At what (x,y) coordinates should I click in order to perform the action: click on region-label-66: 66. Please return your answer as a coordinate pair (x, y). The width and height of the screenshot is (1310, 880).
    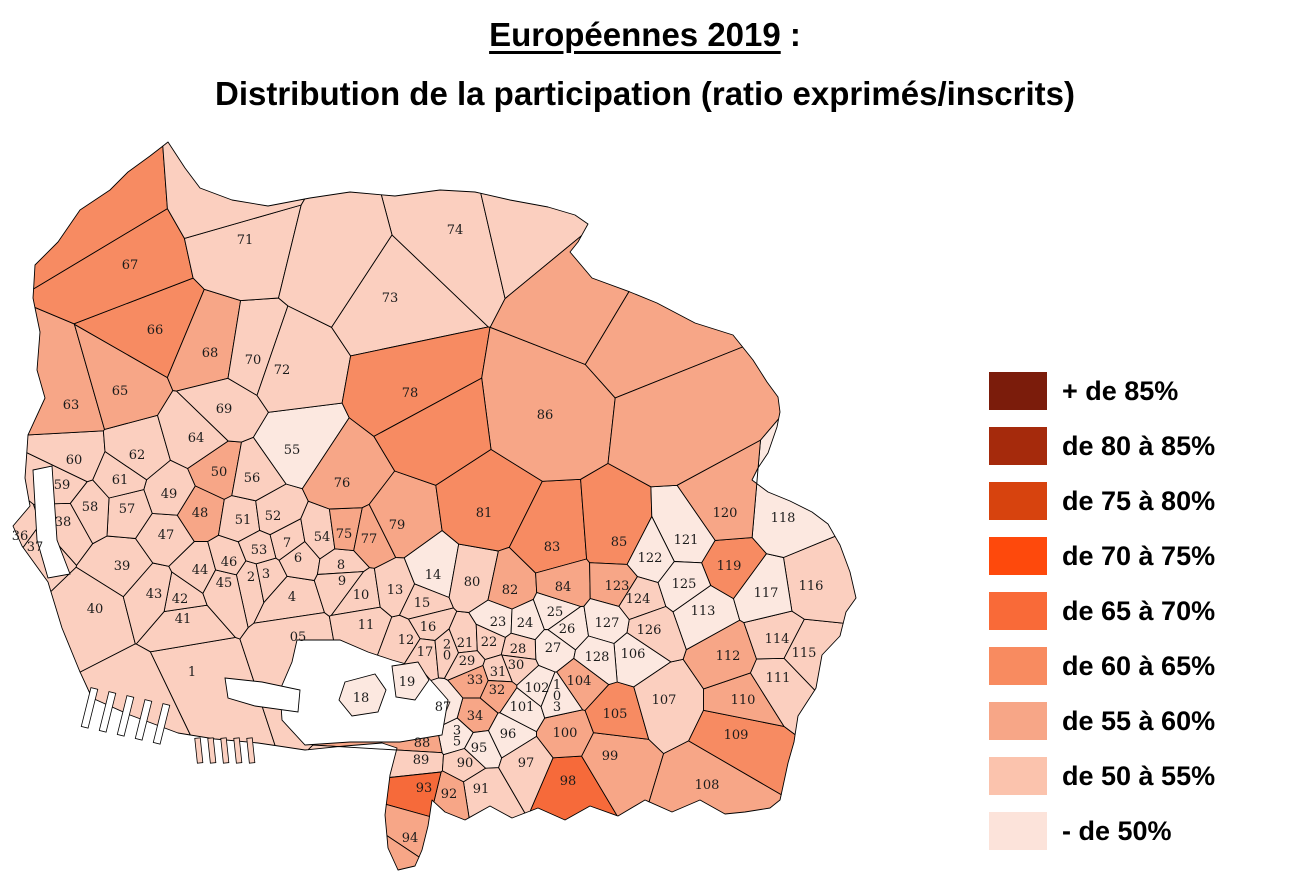
    Looking at the image, I should click on (155, 330).